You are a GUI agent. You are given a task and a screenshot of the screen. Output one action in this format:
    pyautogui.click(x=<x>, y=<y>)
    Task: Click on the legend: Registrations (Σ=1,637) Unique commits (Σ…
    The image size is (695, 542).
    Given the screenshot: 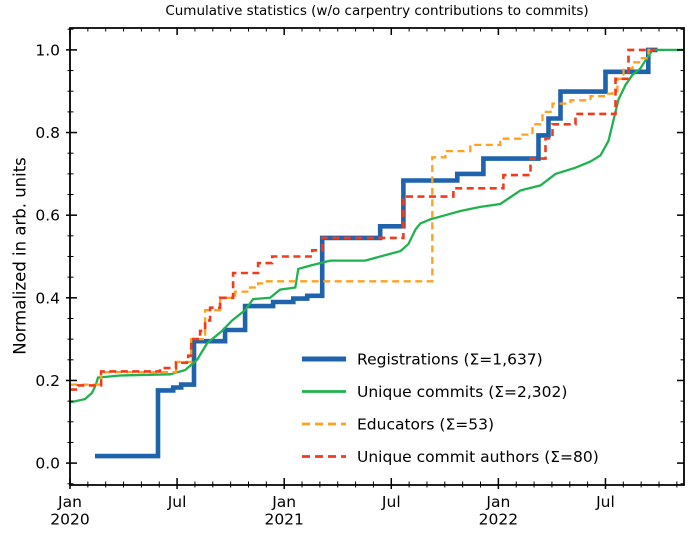 What is the action you would take?
    pyautogui.click(x=450, y=408)
    